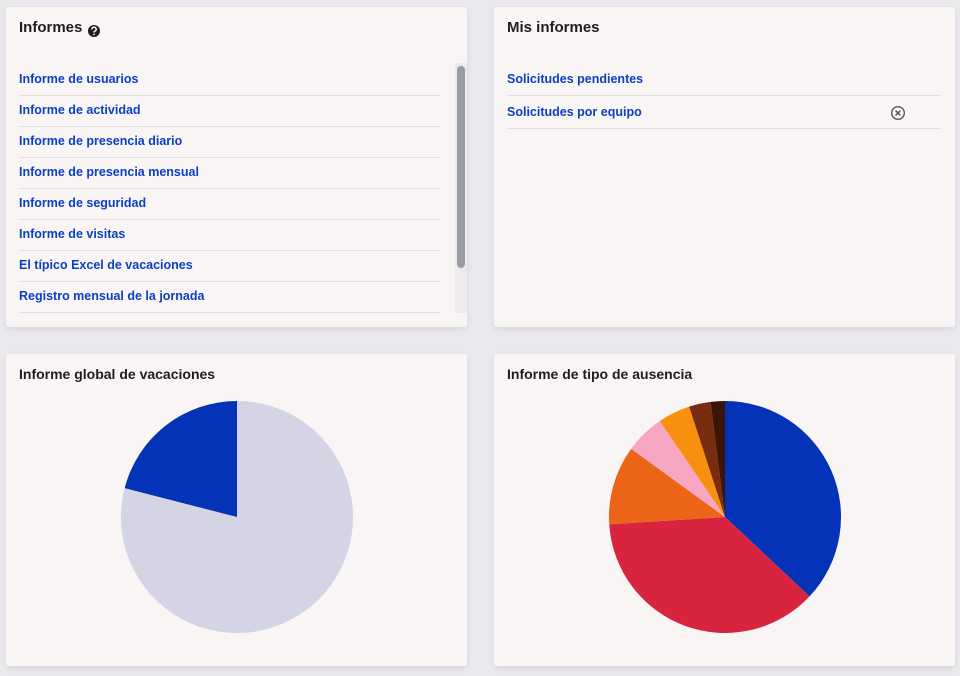 This screenshot has height=676, width=960. I want to click on help-icon, so click(94, 31).